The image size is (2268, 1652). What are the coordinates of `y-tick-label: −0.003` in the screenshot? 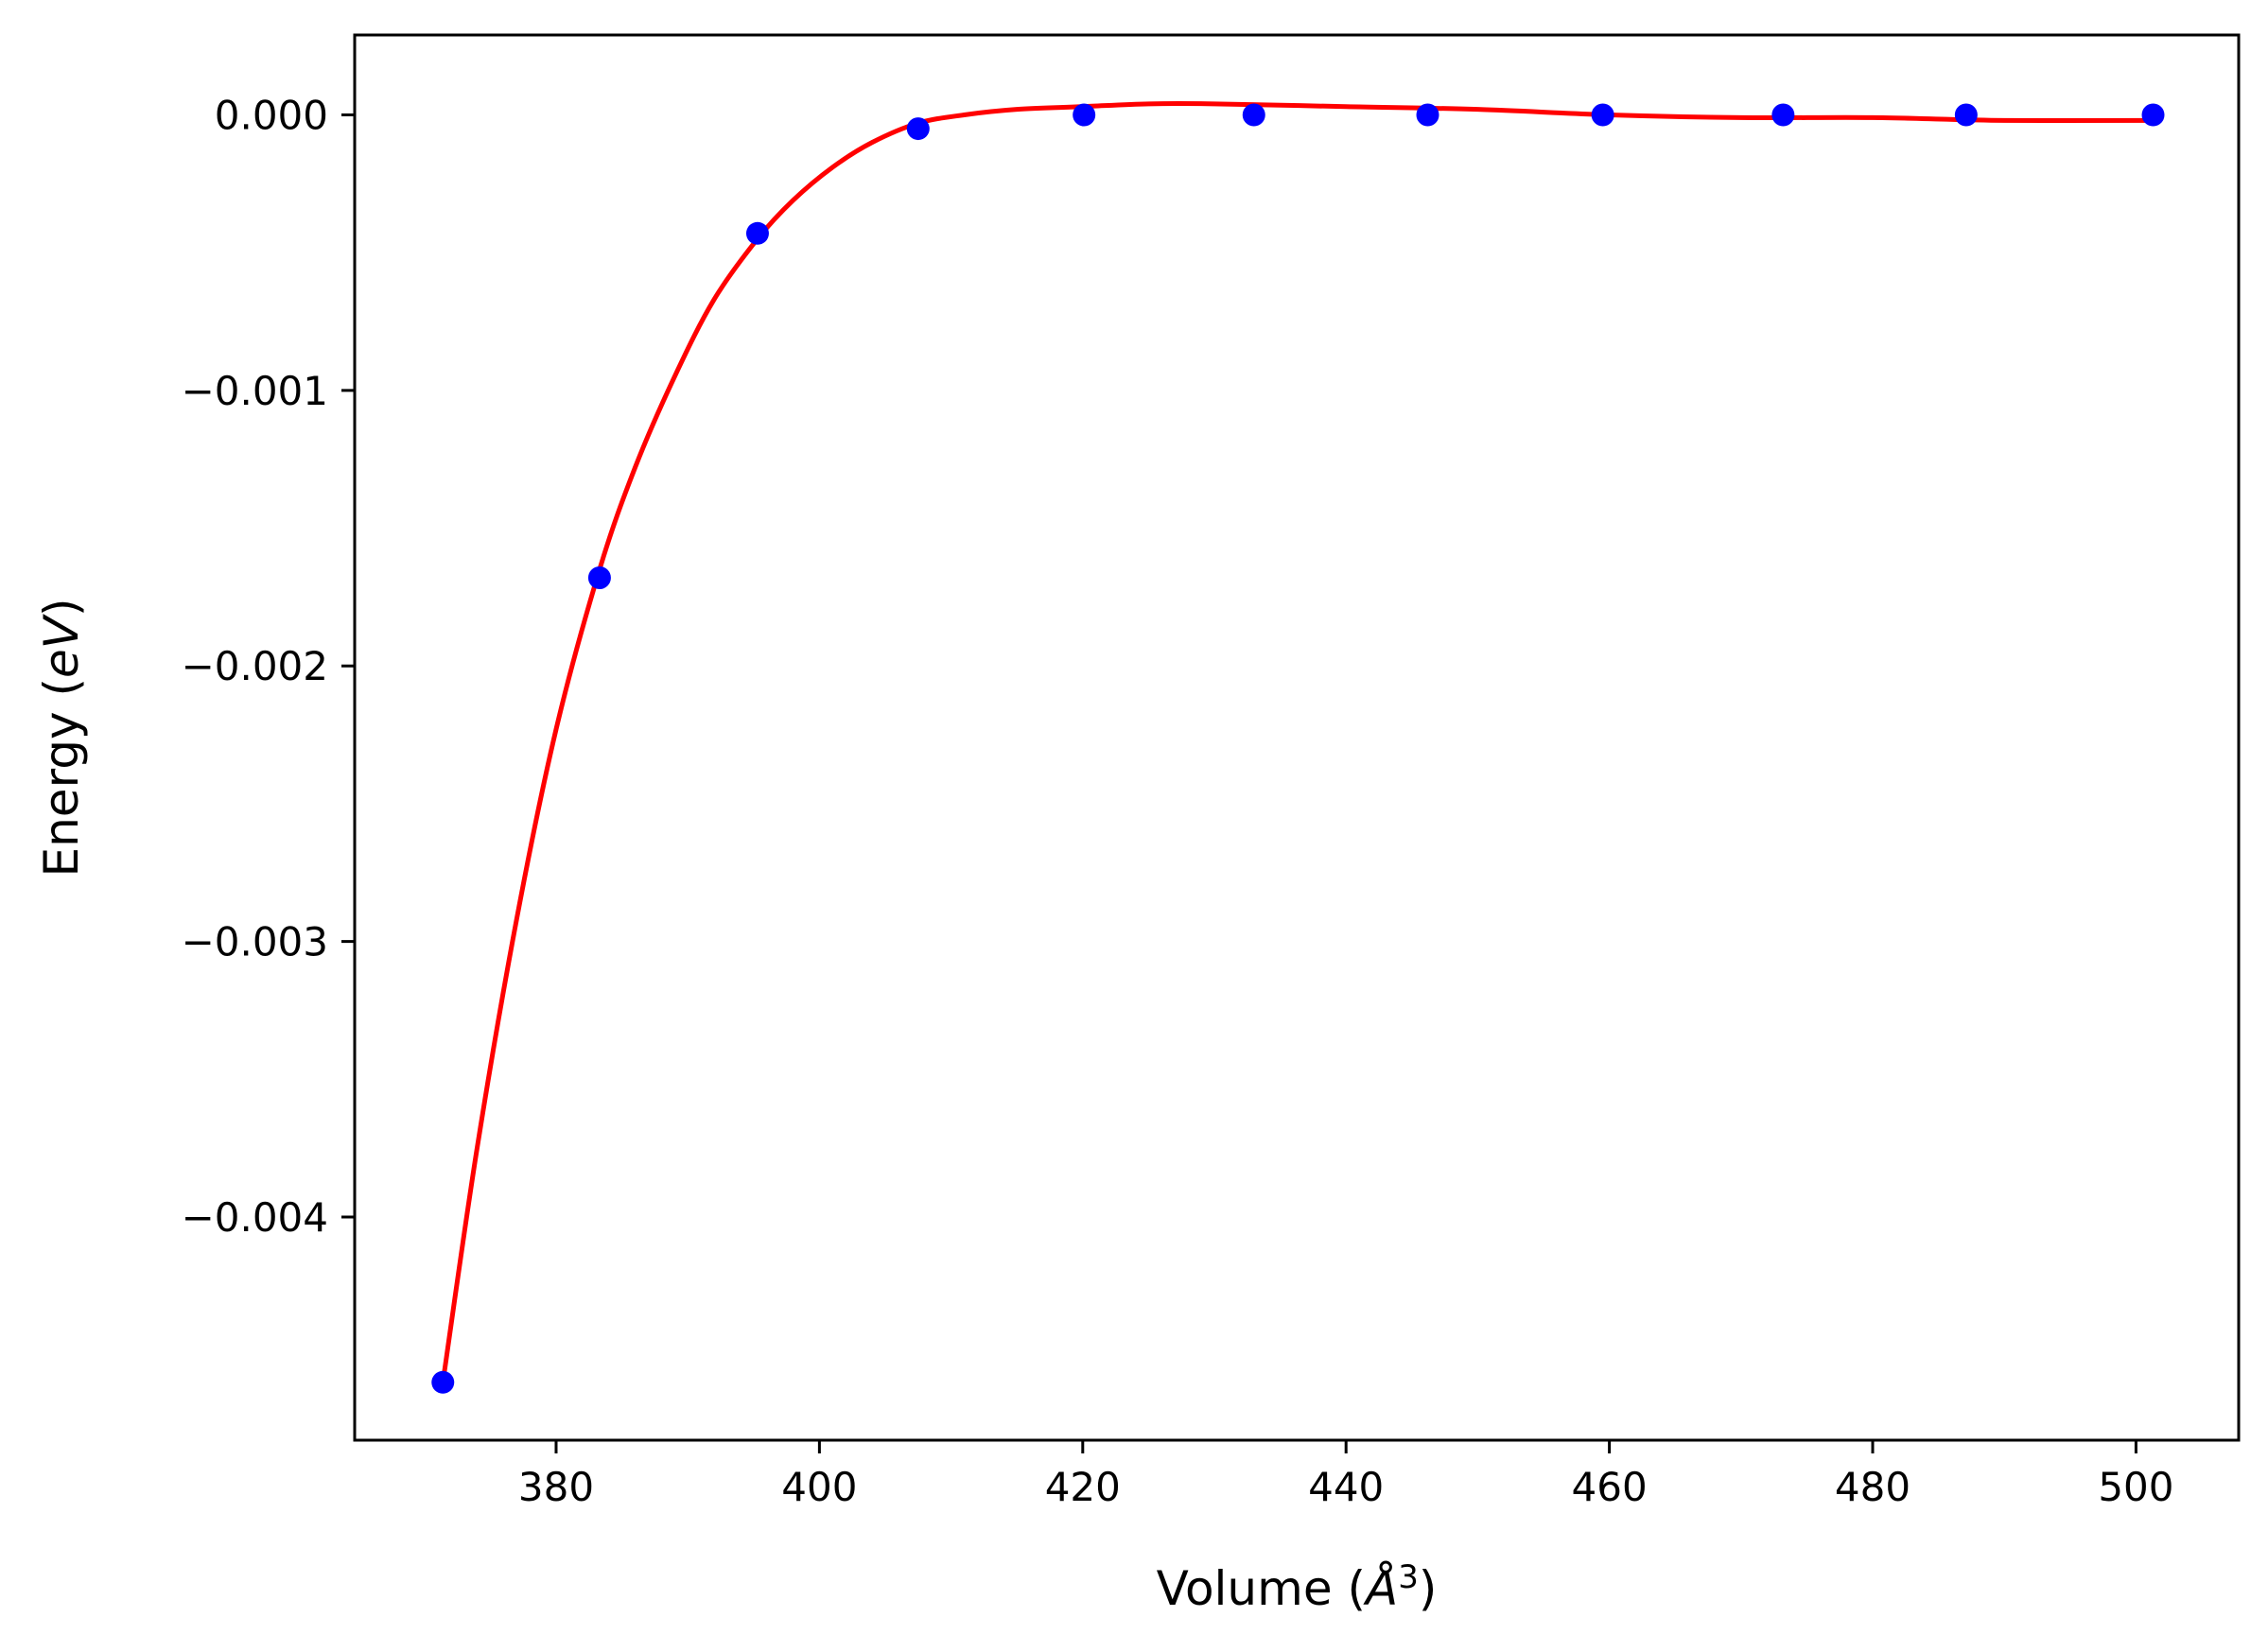 It's located at (255, 942).